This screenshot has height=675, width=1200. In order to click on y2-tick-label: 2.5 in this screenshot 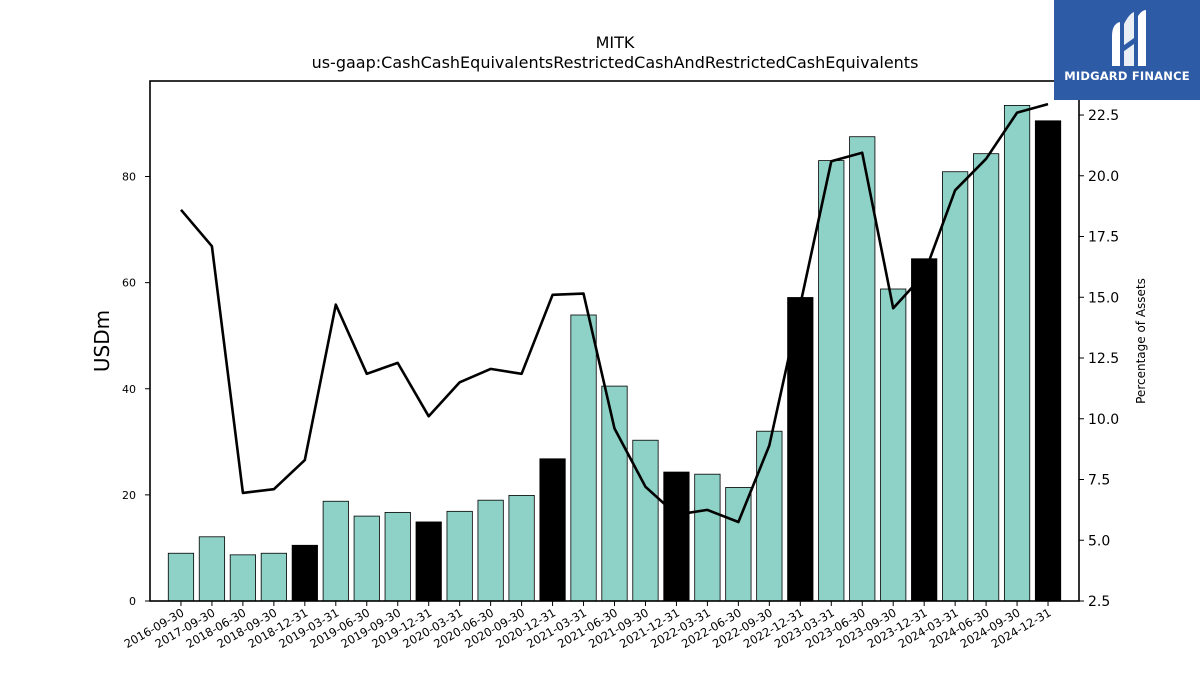, I will do `click(1099, 602)`.